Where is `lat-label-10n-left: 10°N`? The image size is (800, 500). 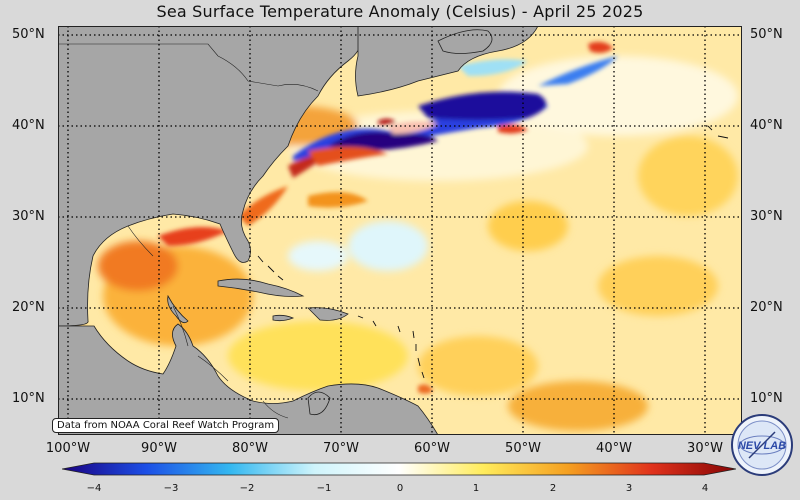 lat-label-10n-left: 10°N is located at coordinates (28, 398).